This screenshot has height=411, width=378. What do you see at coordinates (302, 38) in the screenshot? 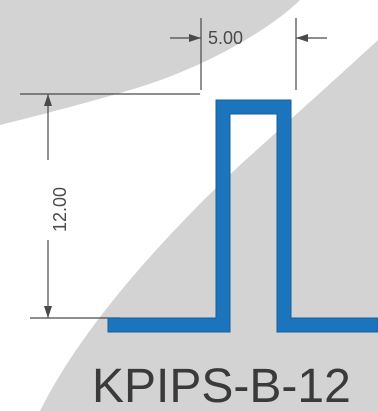
I see `width-arrowhead-right` at bounding box center [302, 38].